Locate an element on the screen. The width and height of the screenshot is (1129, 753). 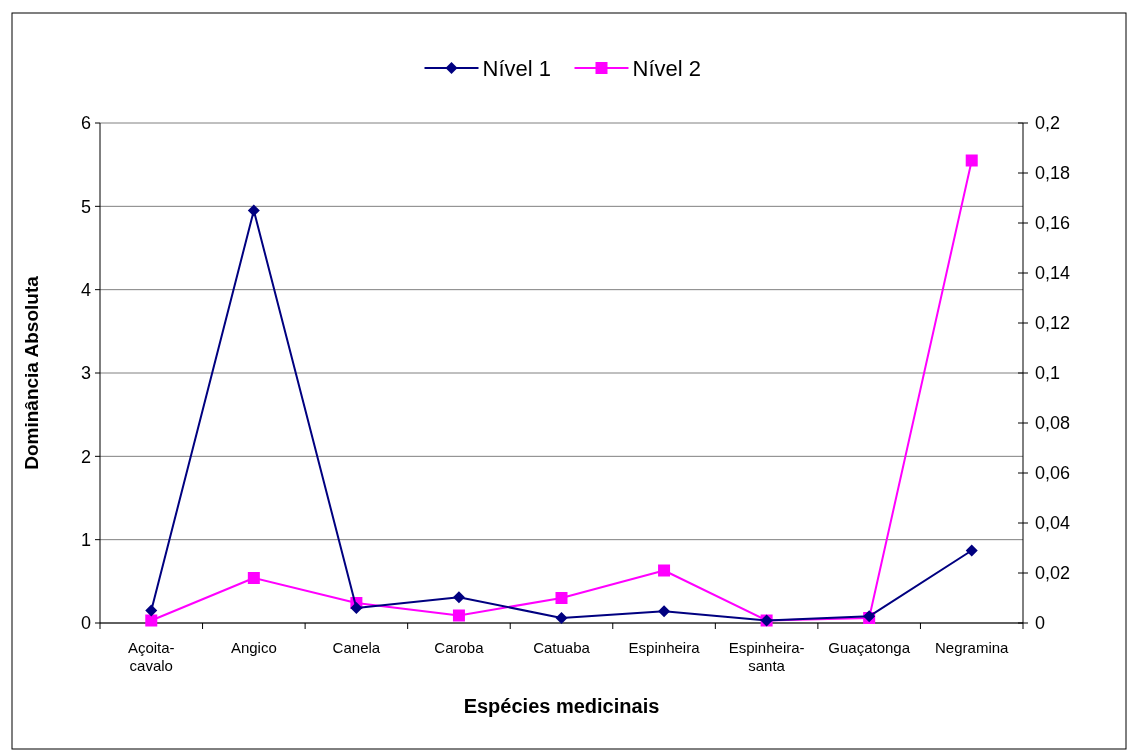
x-tick-label: Caroba is located at coordinates (459, 647).